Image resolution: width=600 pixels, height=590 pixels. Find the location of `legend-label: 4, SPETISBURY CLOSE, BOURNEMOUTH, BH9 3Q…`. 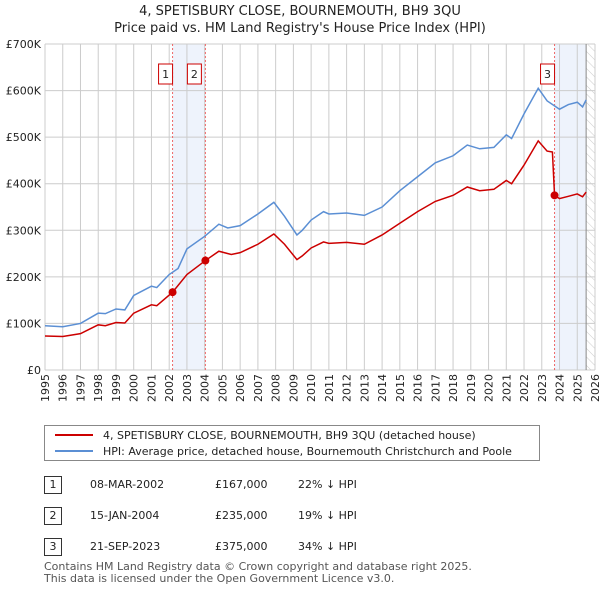

legend-label: 4, SPETISBURY CLOSE, BOURNEMOUTH, BH9 3Q… is located at coordinates (289, 435).